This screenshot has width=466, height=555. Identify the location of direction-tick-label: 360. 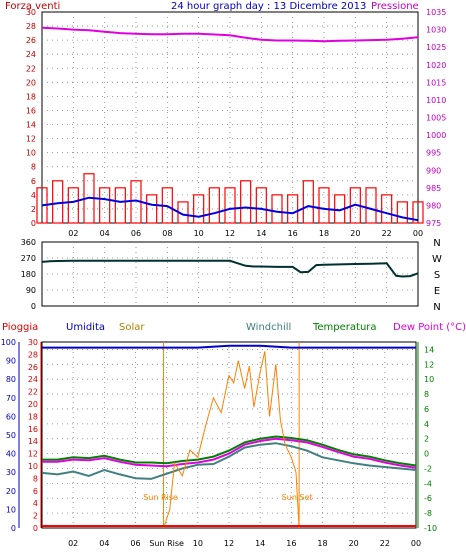
(28, 242).